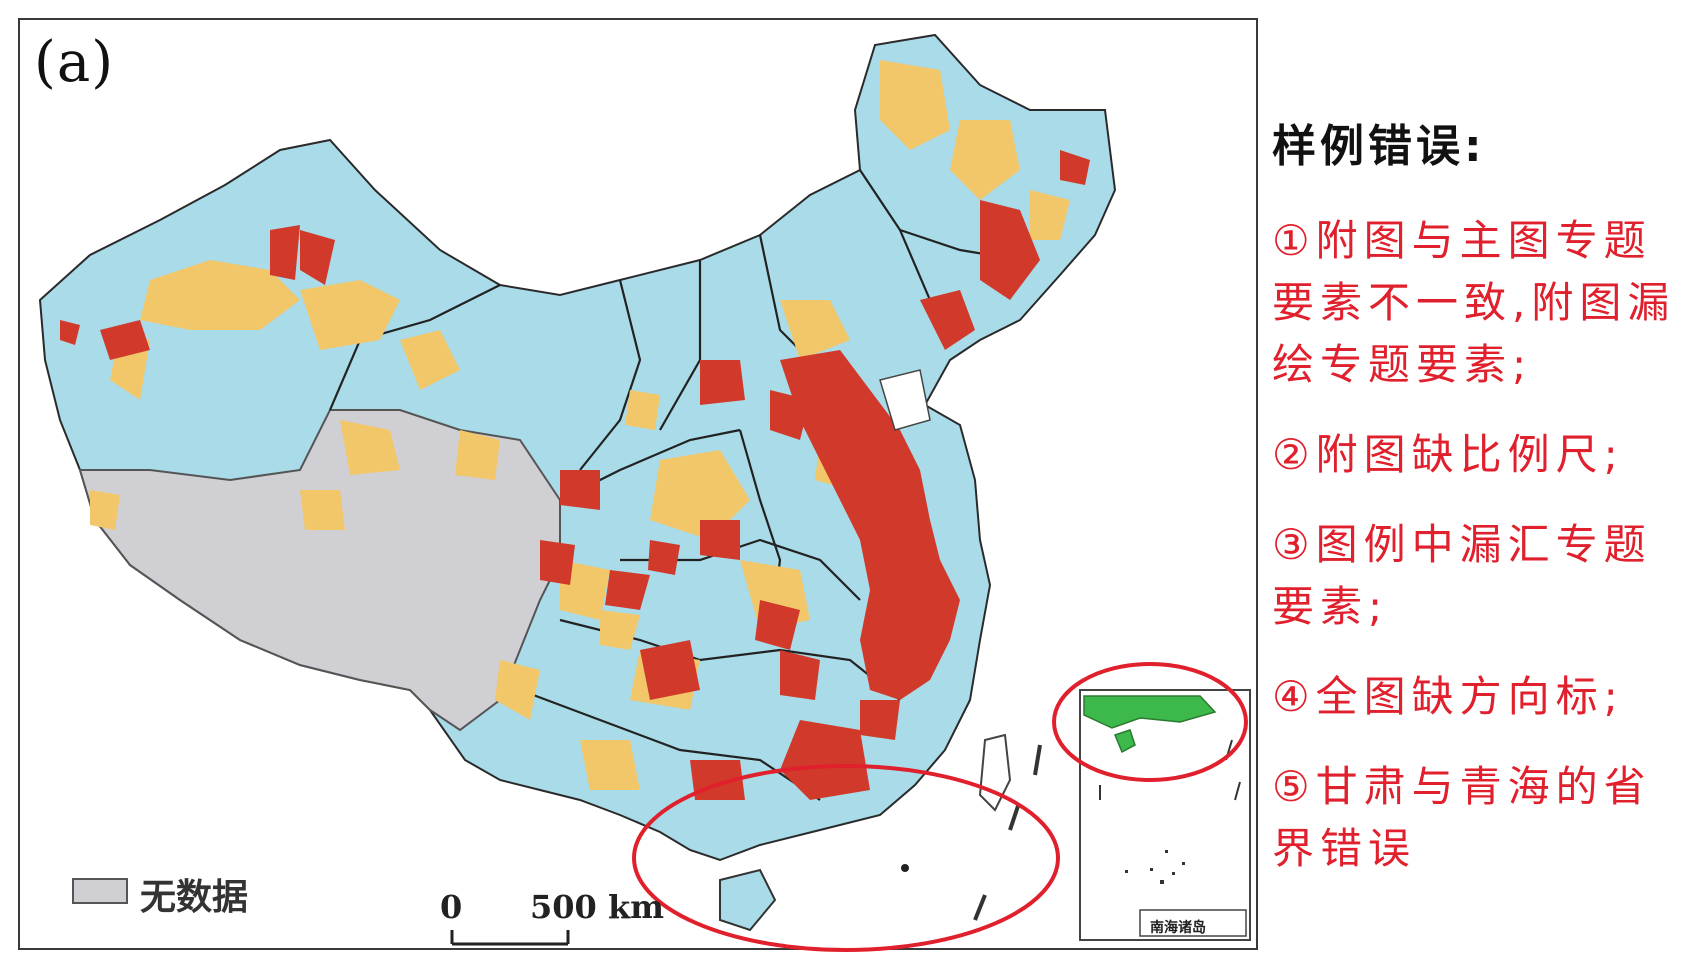 This screenshot has height=972, width=1687. Describe the element at coordinates (451, 907) in the screenshot. I see `scale-bar-start-label: 0` at that location.